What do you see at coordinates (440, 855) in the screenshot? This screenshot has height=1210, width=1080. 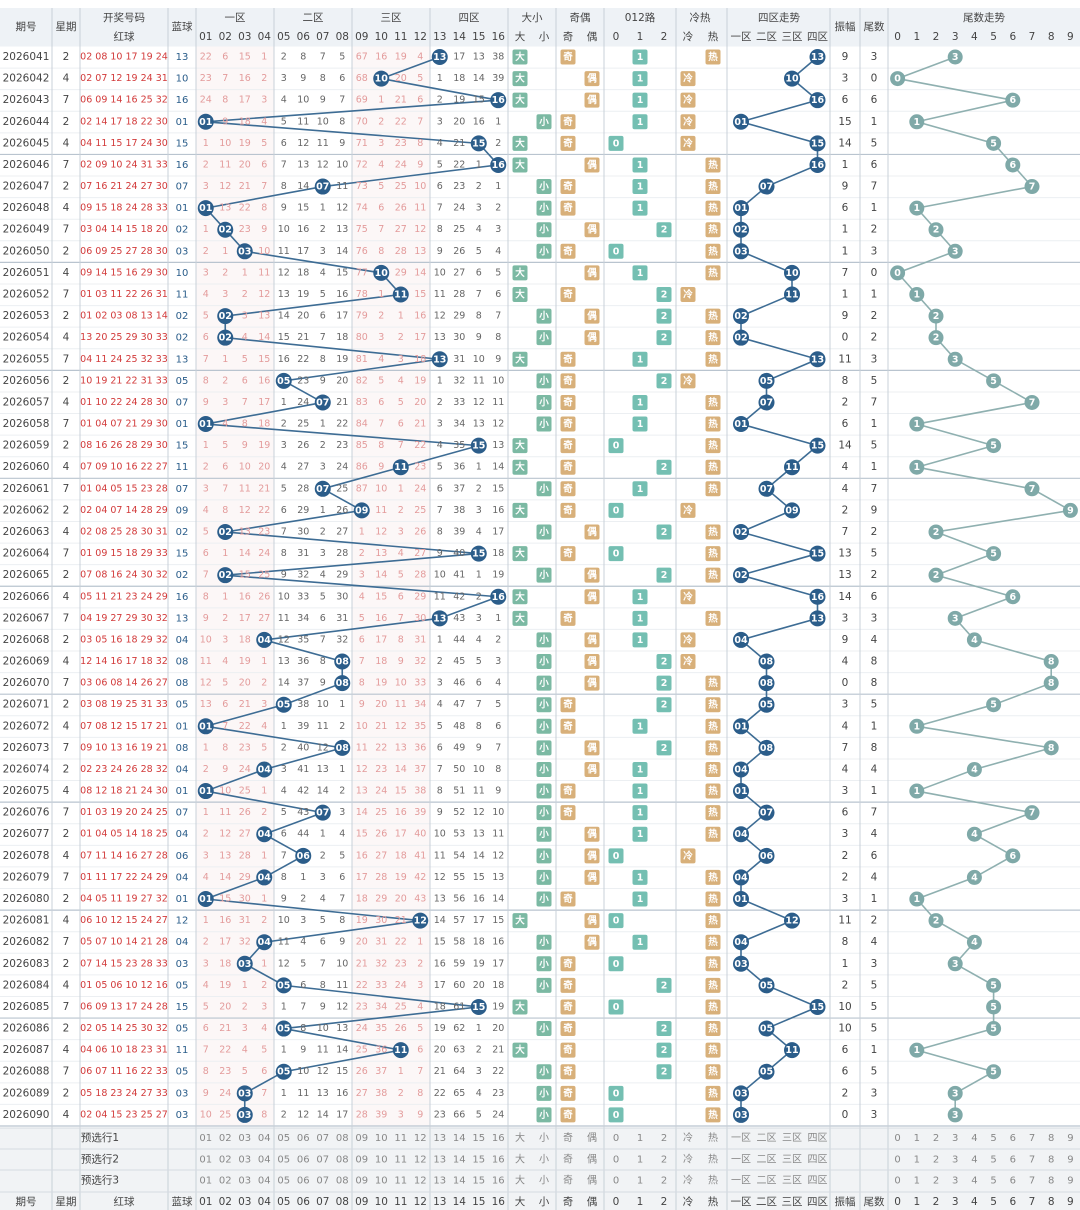 I see `omission: 11` at bounding box center [440, 855].